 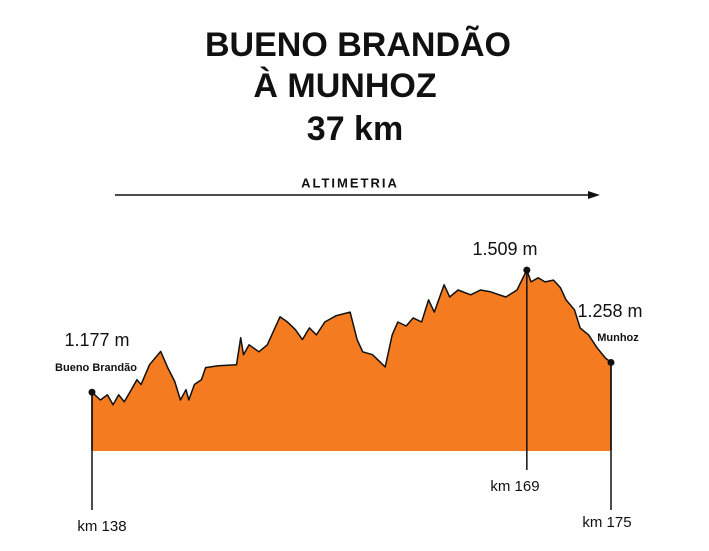 I want to click on arrow-head, so click(x=594, y=195).